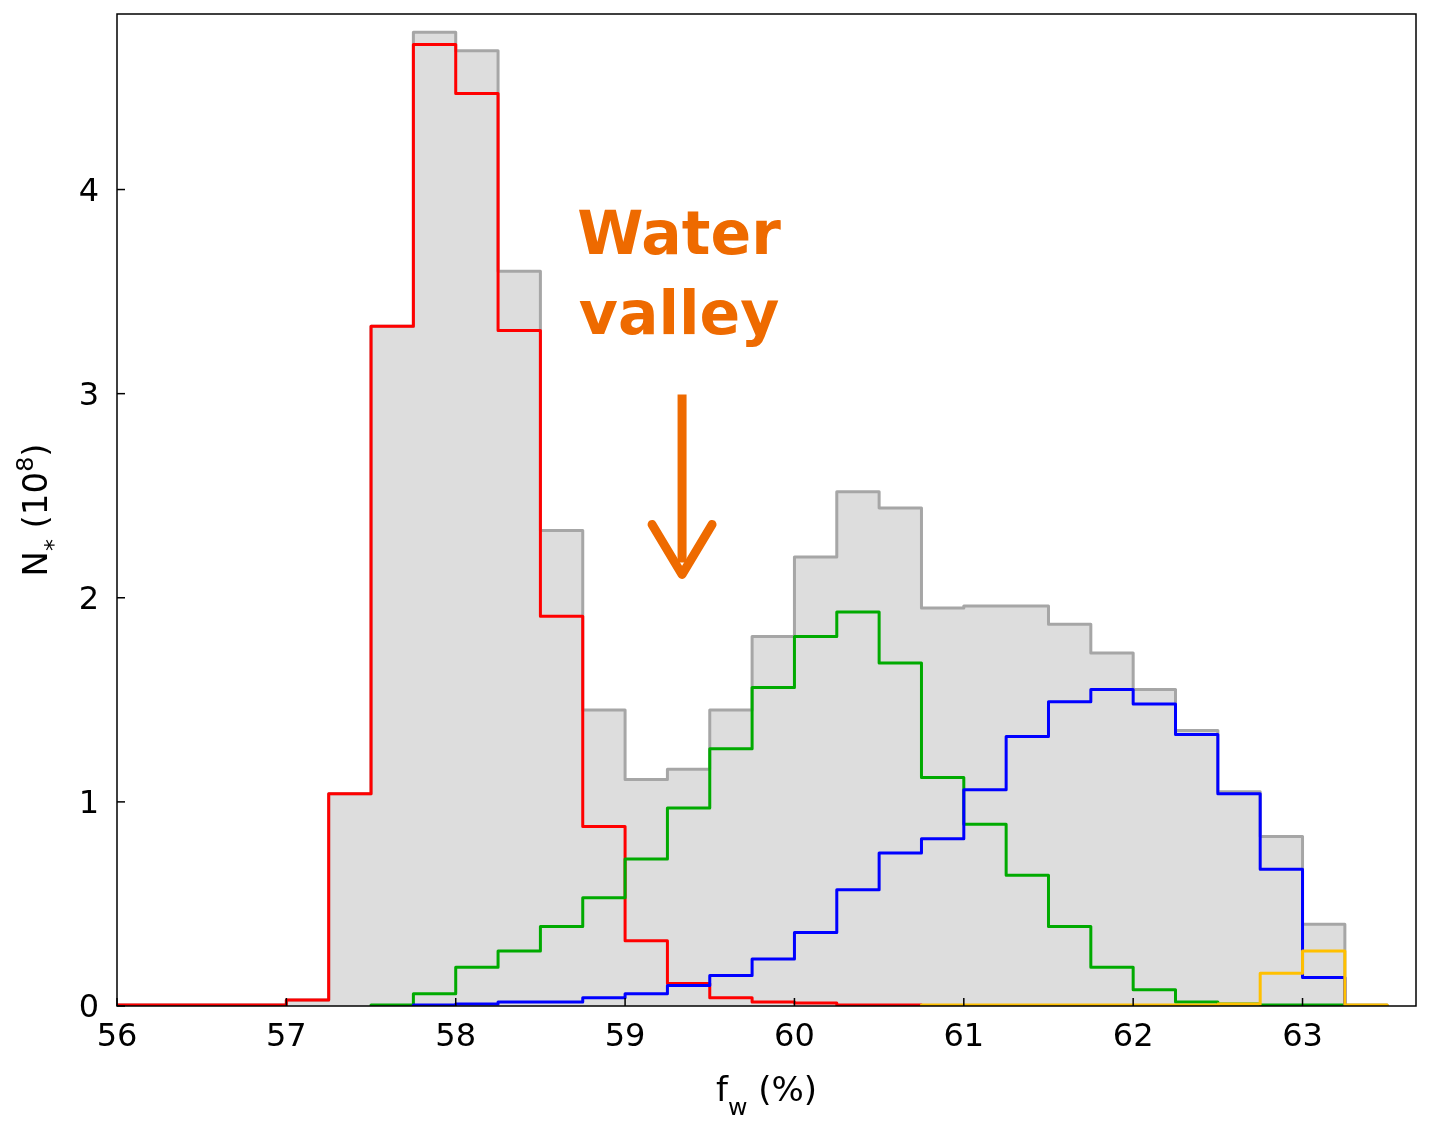 The height and width of the screenshot is (1125, 1434). Describe the element at coordinates (1133, 1035) in the screenshot. I see `x-tick-label: 62` at that location.